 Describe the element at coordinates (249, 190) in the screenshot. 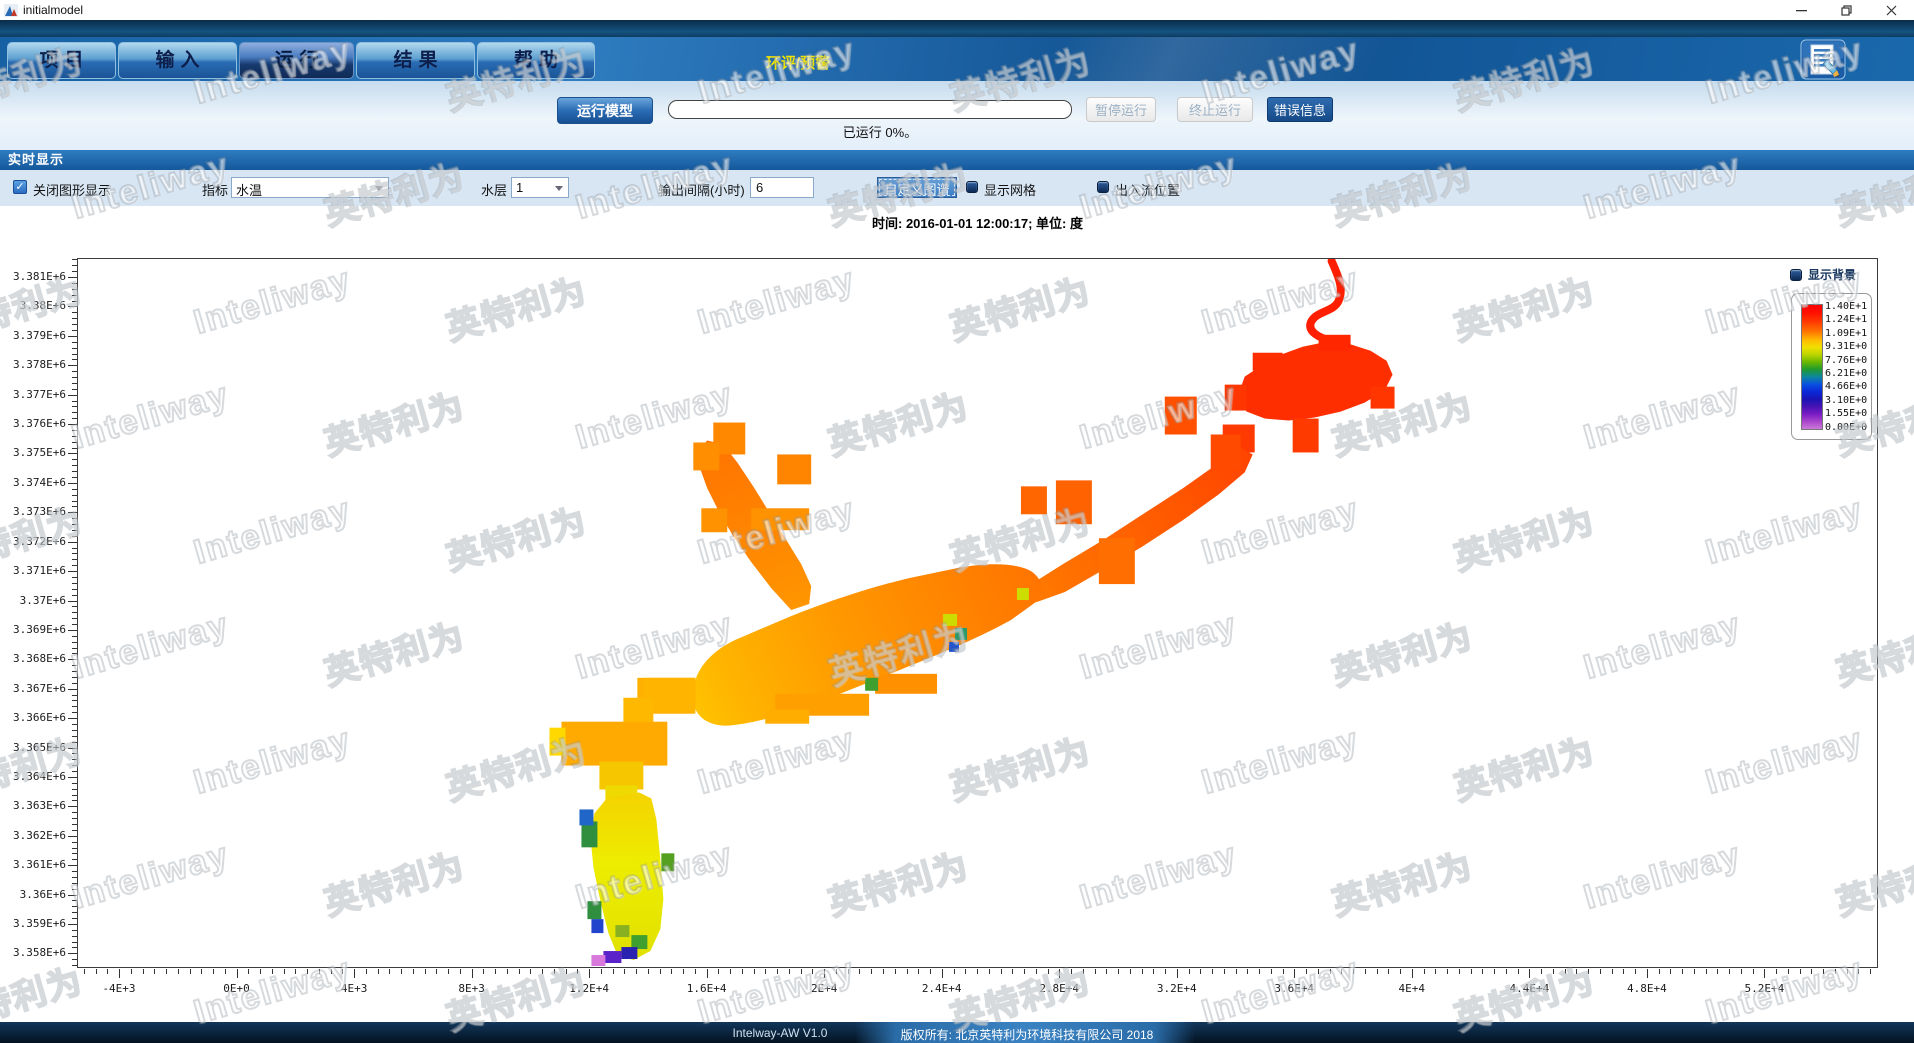

I see `indicator-value: 水温` at that location.